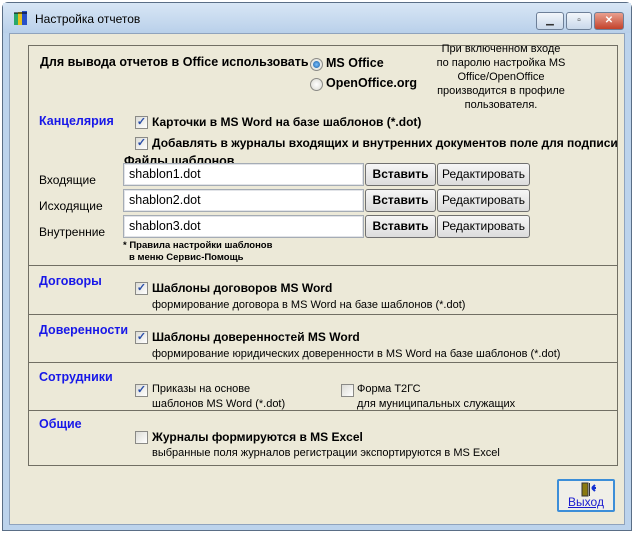 The image size is (635, 533). What do you see at coordinates (70, 281) in the screenshot?
I see `section-dogovory: Договоры` at bounding box center [70, 281].